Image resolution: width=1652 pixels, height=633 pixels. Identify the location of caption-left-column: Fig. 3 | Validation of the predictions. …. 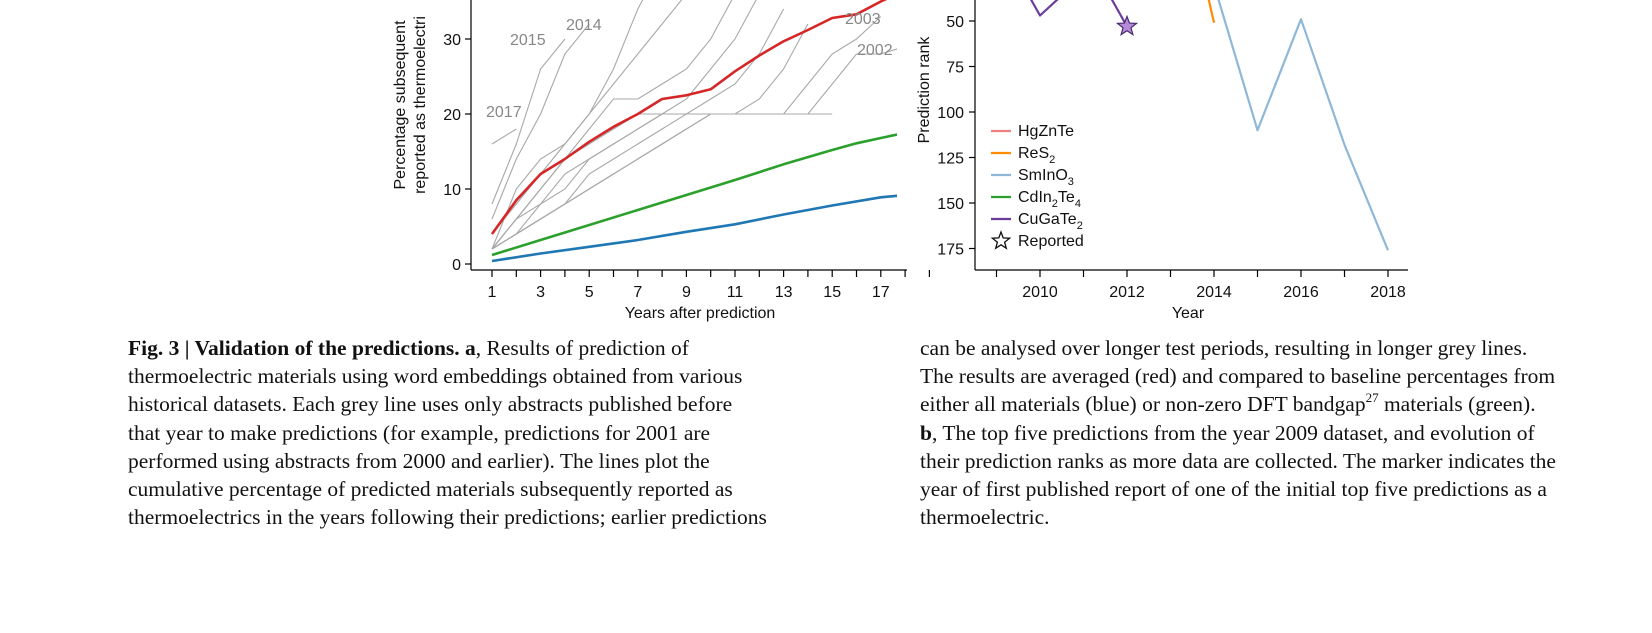
(508, 432).